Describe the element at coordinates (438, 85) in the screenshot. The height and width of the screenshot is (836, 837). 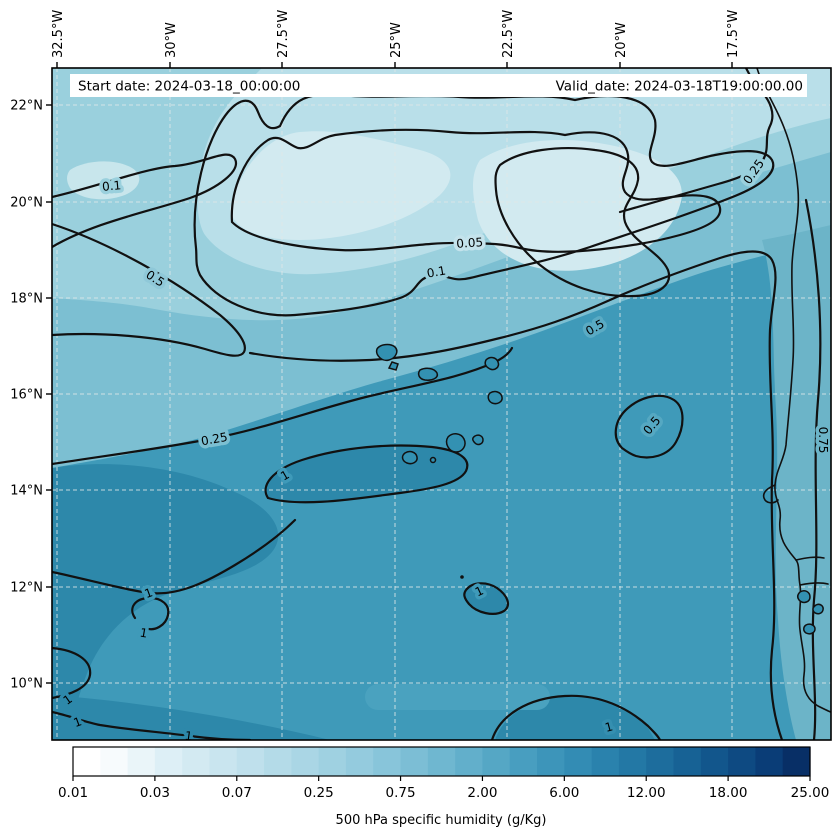
I see `title-band` at that location.